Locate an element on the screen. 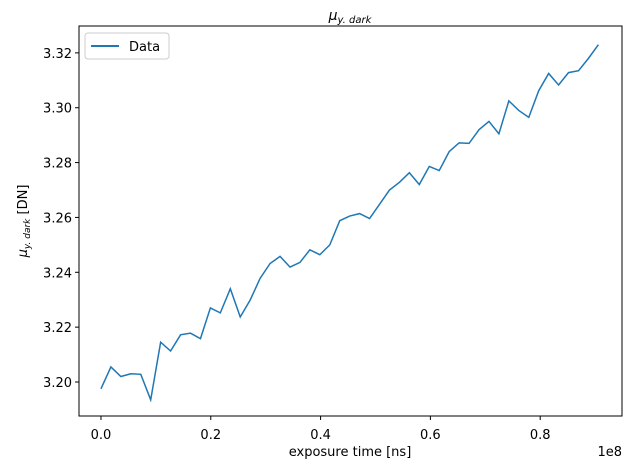 The image size is (644, 470). y-tick-label: 3.30 is located at coordinates (57, 109).